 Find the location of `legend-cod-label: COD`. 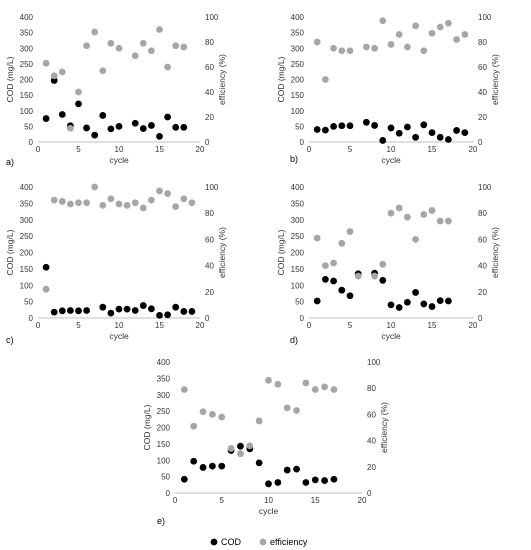

legend-cod-label: COD is located at coordinates (231, 542).